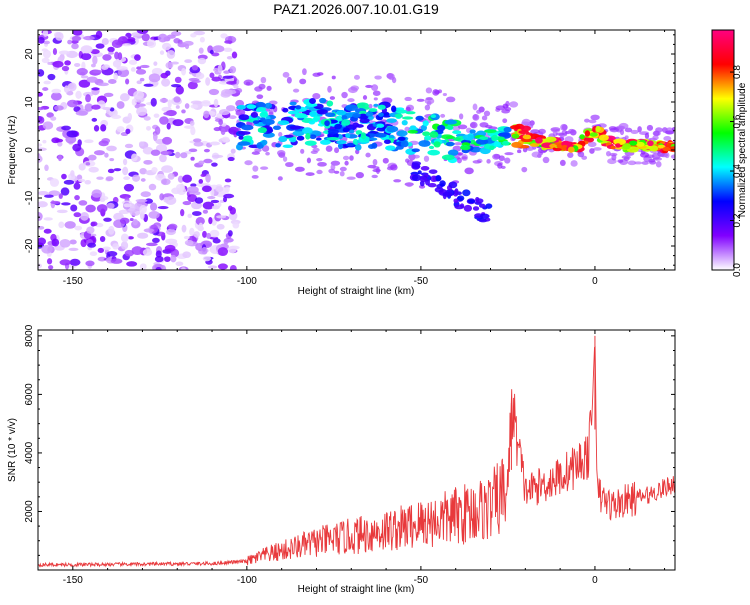  What do you see at coordinates (73, 580) in the screenshot?
I see `x-tick-label: -150` at bounding box center [73, 580].